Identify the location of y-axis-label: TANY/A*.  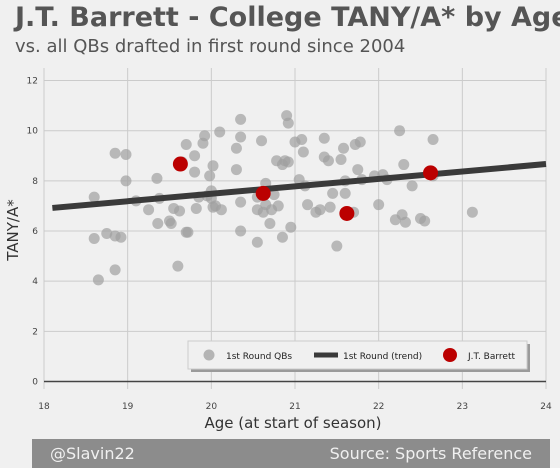
(13, 230).